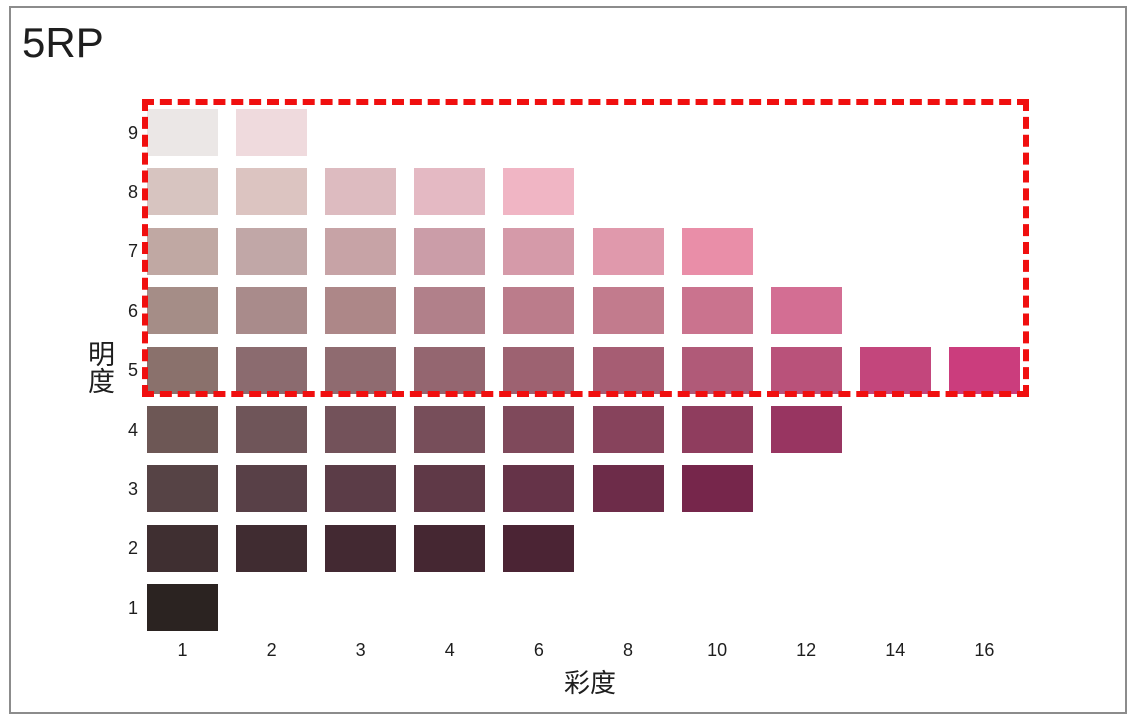 Image resolution: width=1137 pixels, height=717 pixels. Describe the element at coordinates (132, 548) in the screenshot. I see `y-tick-2: 2` at that location.